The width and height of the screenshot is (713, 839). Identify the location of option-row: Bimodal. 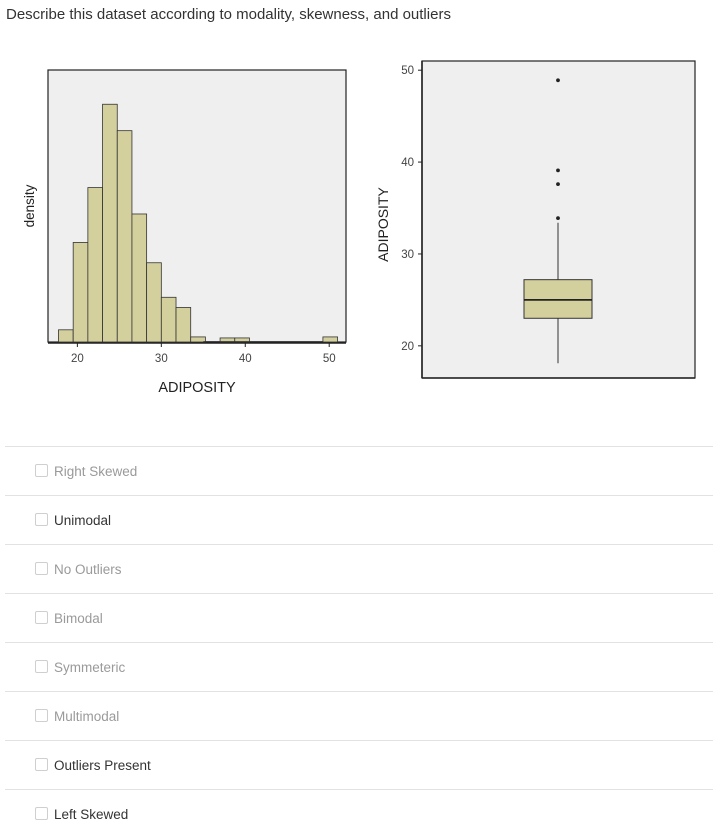
(359, 617).